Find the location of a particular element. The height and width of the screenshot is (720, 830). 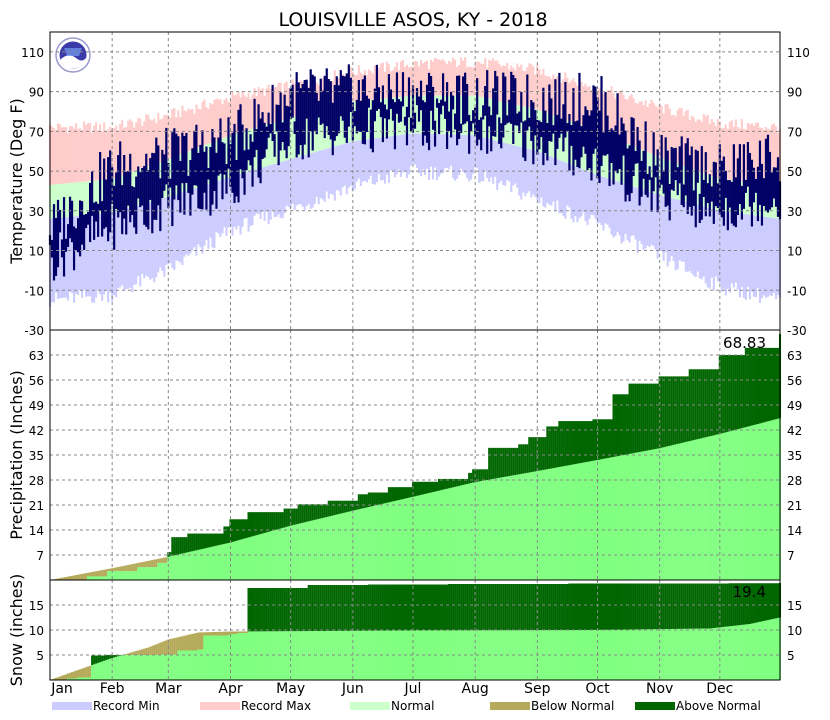

y-tick-label-left: 5 is located at coordinates (40, 656).